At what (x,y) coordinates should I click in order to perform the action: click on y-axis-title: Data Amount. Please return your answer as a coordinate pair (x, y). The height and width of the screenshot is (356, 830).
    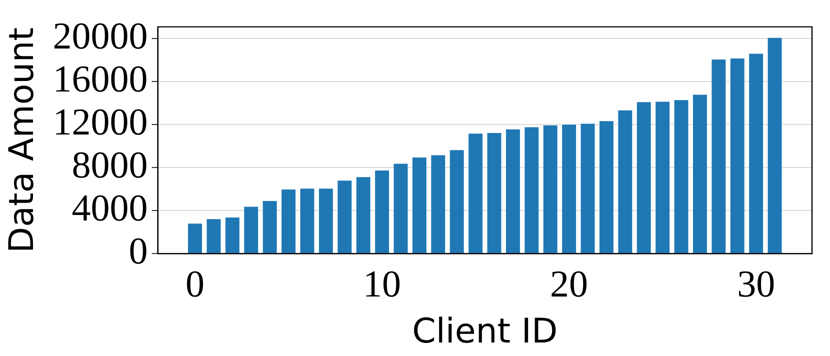
    Looking at the image, I should click on (22, 140).